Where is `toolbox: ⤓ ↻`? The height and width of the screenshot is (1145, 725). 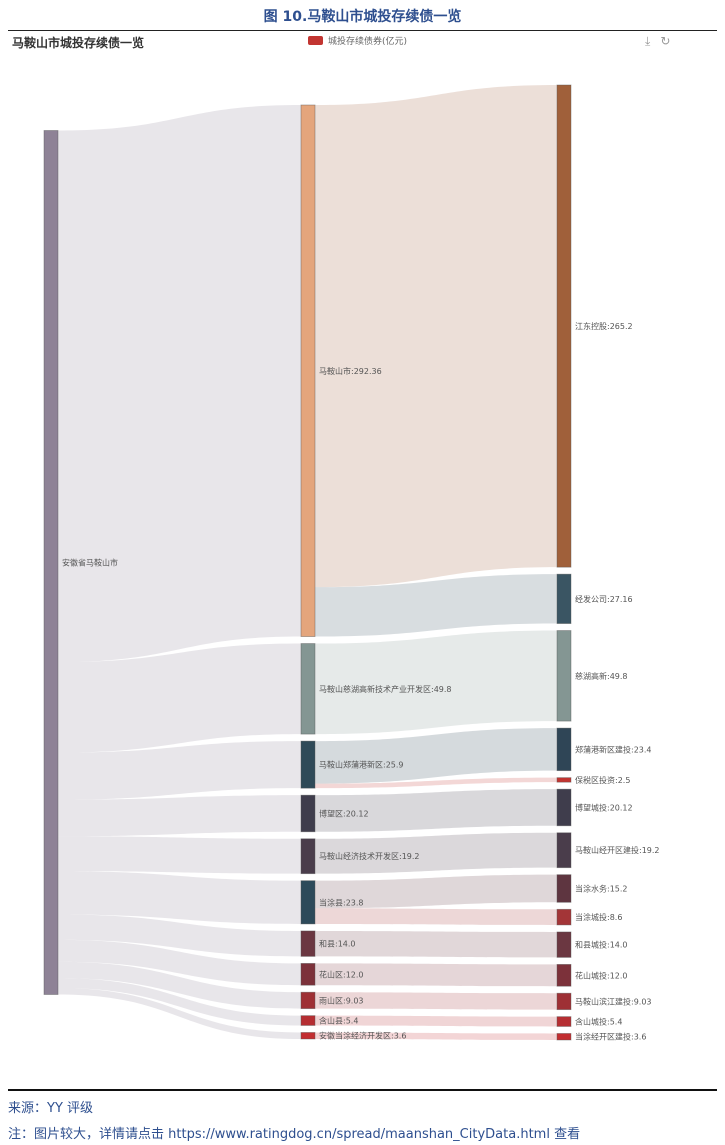
toolbox: ⤓ ↻ is located at coordinates (657, 41).